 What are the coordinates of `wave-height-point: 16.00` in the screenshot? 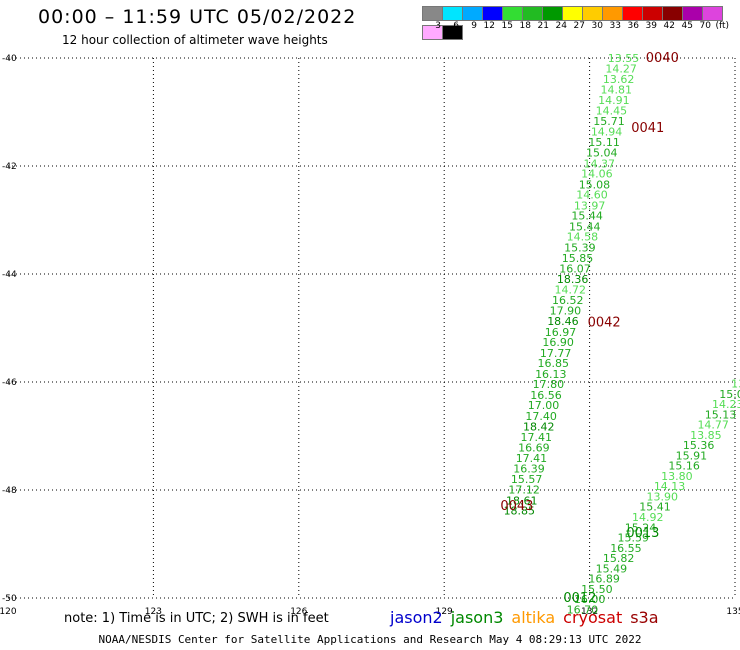 It's located at (590, 599).